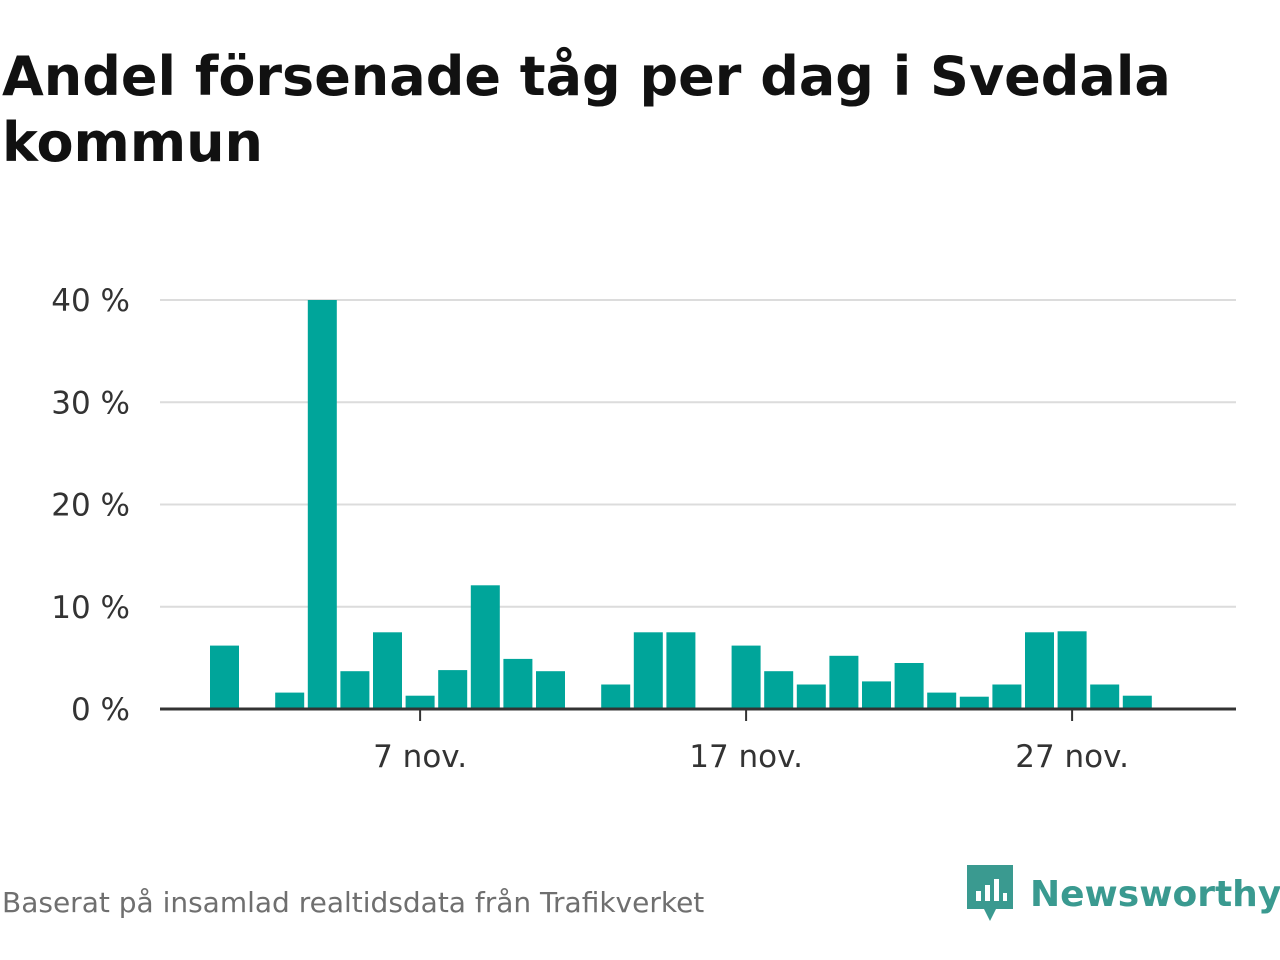 The height and width of the screenshot is (960, 1280). Describe the element at coordinates (90, 403) in the screenshot. I see `y-tick-label: 30 %` at that location.